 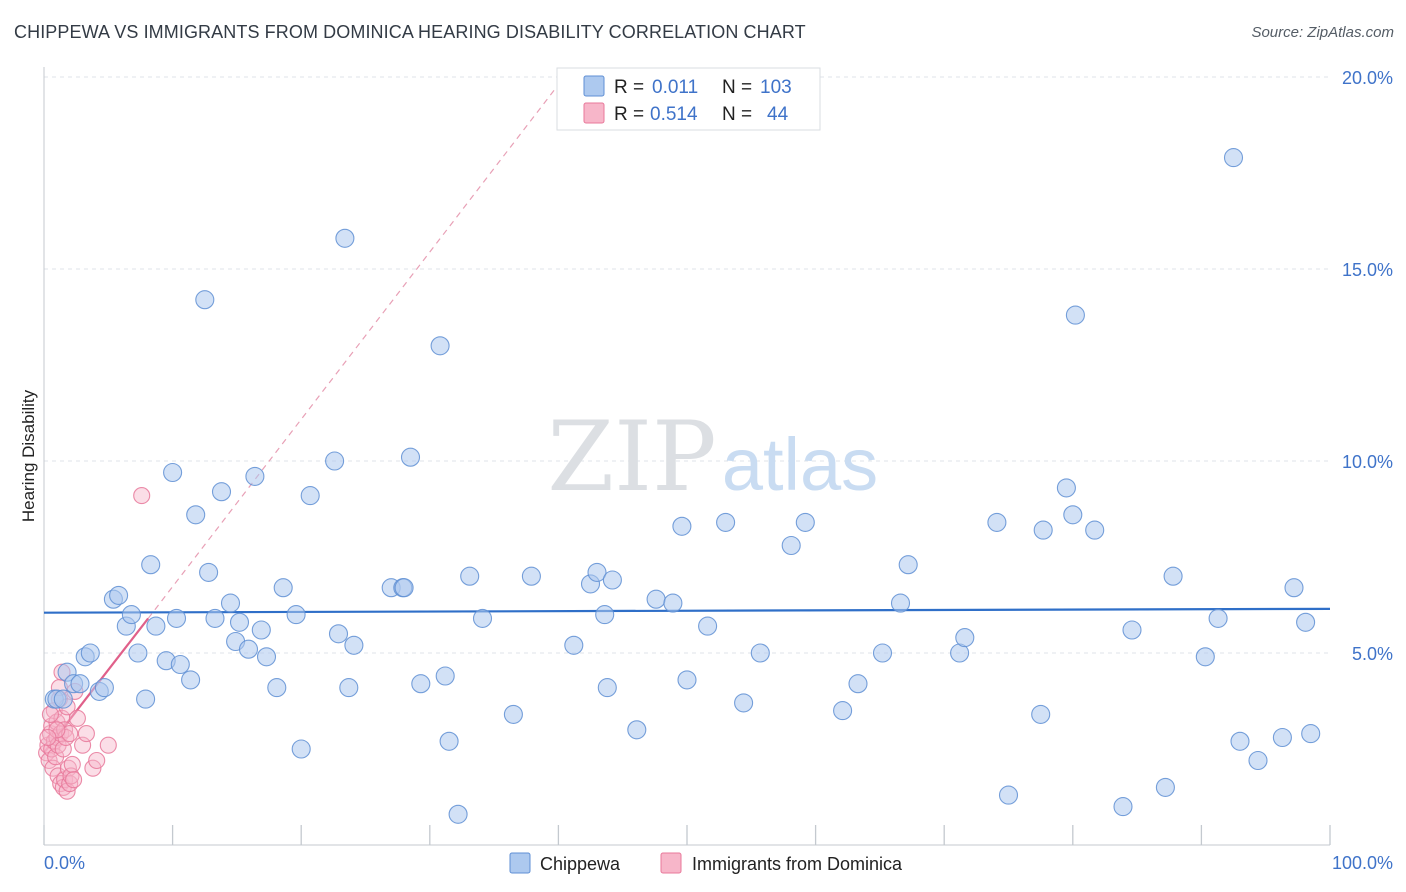 I want to click on series-legend-swatch-chippewa, so click(x=520, y=863).